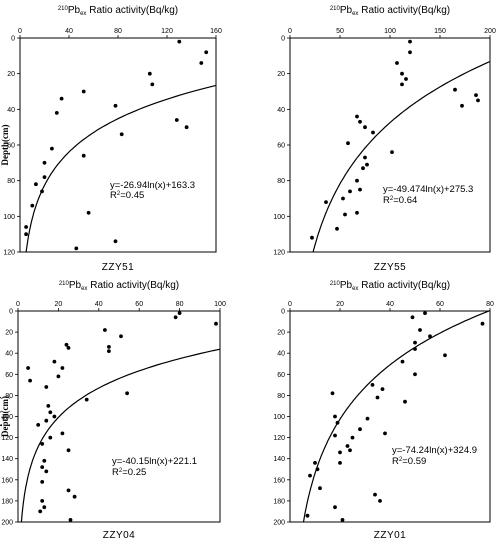 Image resolution: width=500 pixels, height=550 pixels. Describe the element at coordinates (129, 472) in the screenshot. I see `r-squared: R2=0.25` at that location.